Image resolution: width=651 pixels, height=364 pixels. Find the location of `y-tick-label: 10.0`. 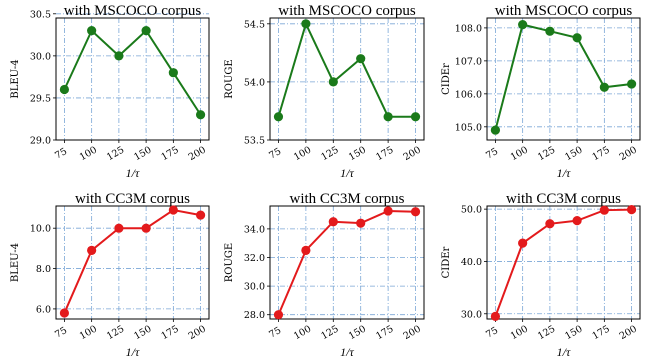

y-tick-label: 10.0 is located at coordinates (40, 229).